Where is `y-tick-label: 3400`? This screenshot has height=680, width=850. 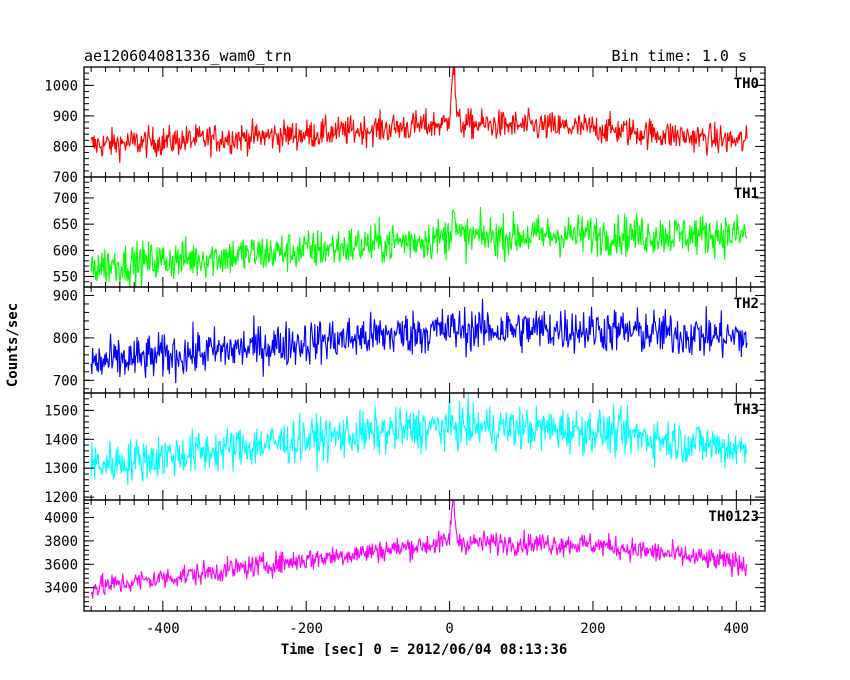
y-tick-label: 3400 is located at coordinates (61, 589).